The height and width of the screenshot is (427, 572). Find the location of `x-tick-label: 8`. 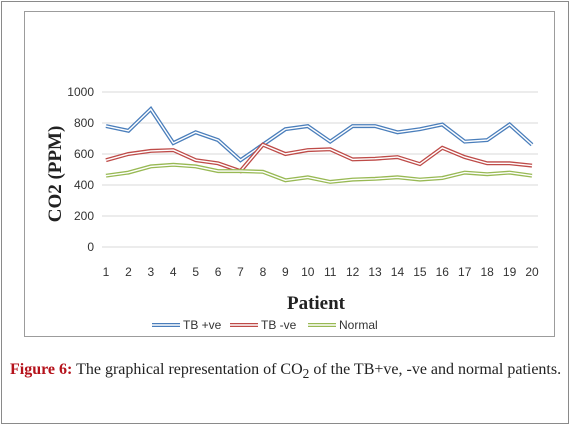

x-tick-label: 8 is located at coordinates (263, 272).